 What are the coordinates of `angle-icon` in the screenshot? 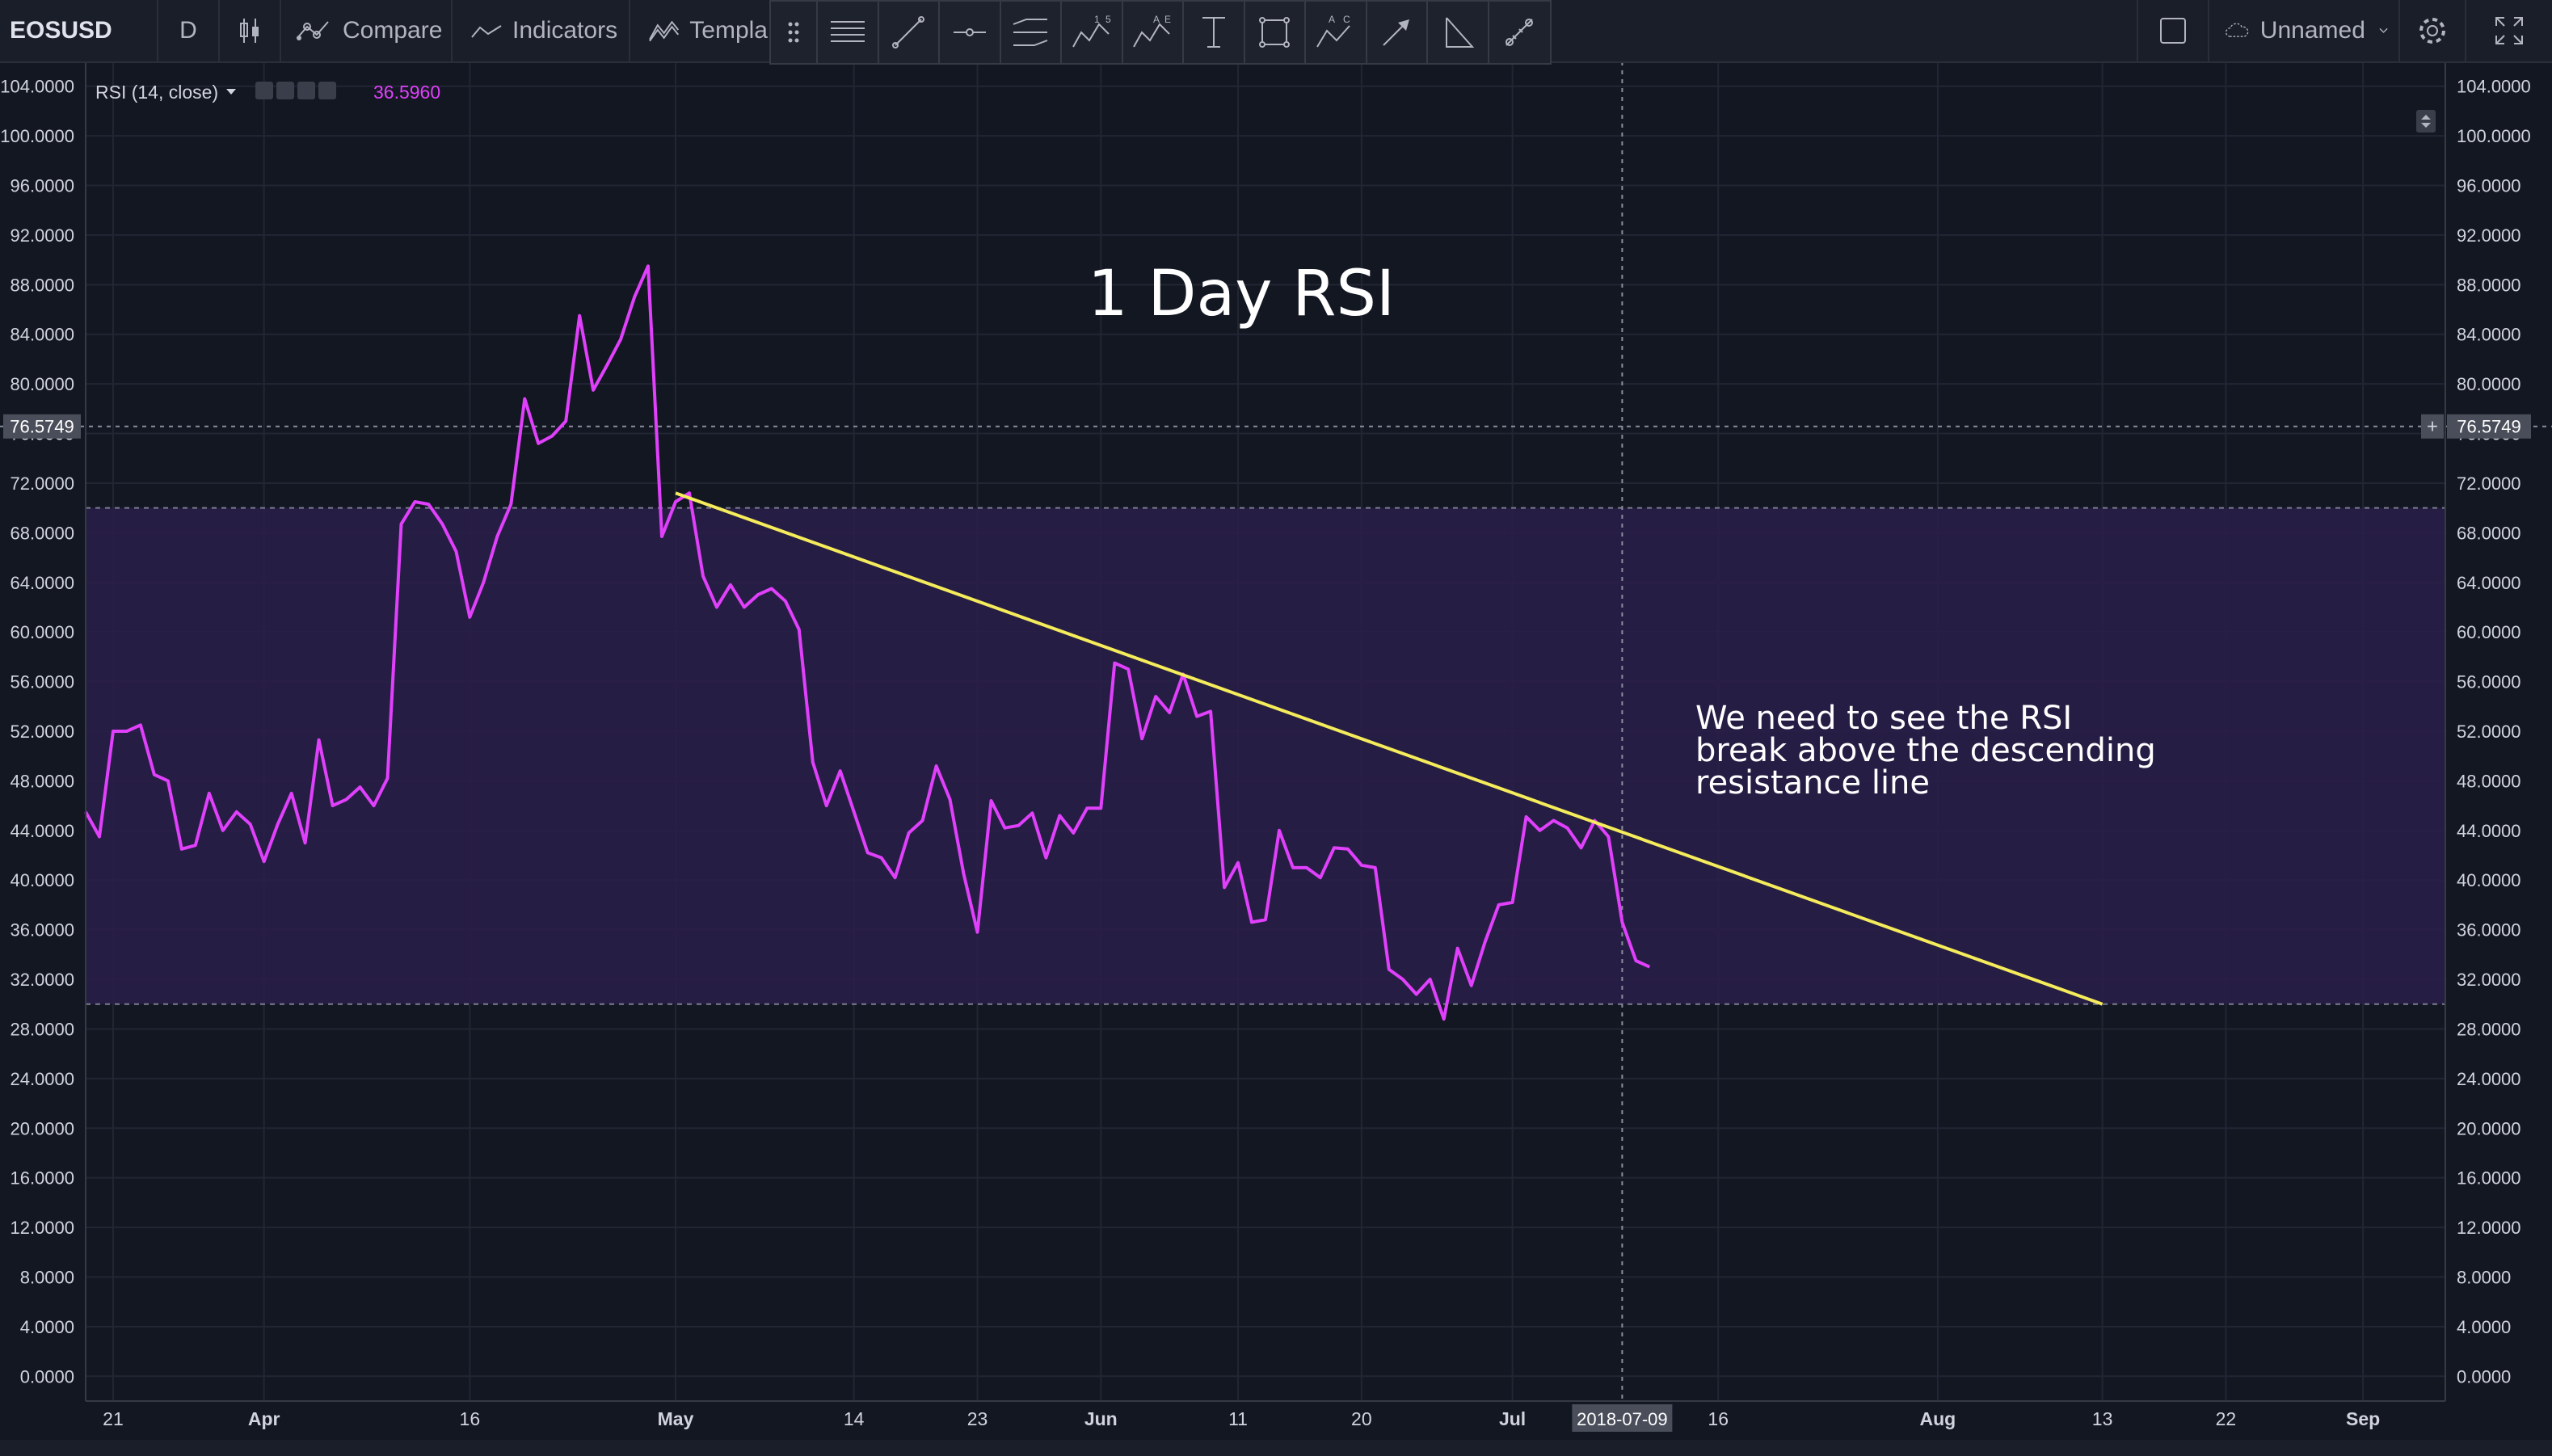 It's located at (1460, 32).